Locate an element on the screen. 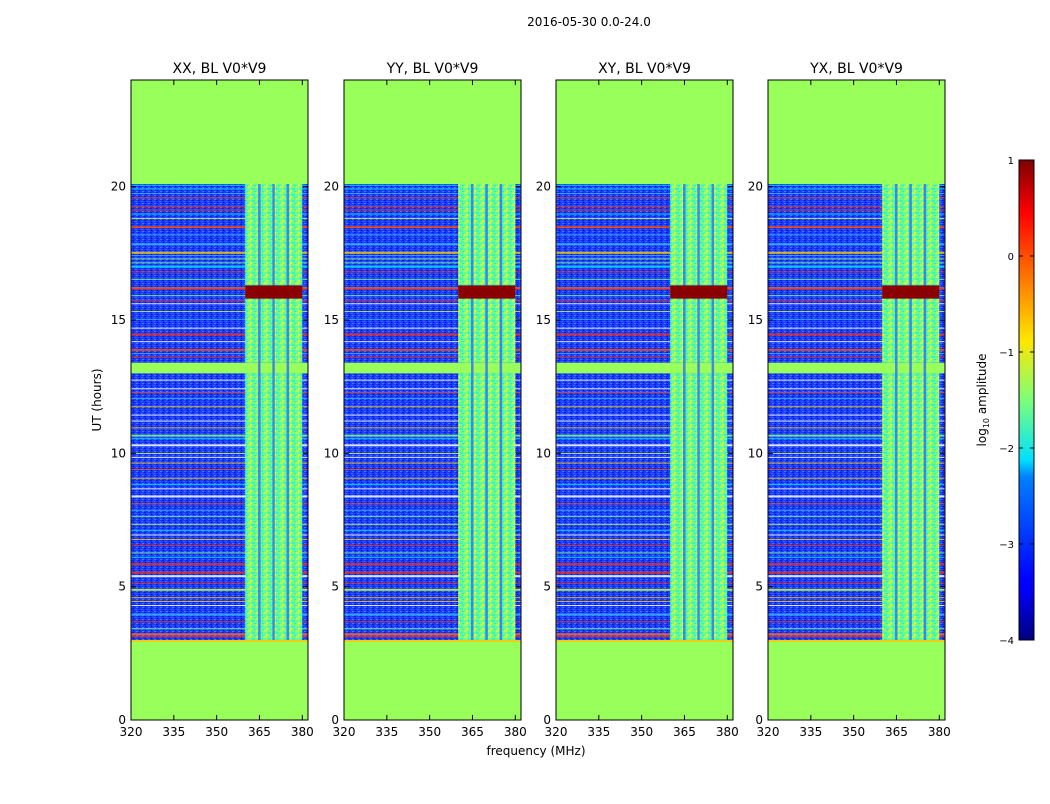  x-tick-label: 365 is located at coordinates (259, 732).